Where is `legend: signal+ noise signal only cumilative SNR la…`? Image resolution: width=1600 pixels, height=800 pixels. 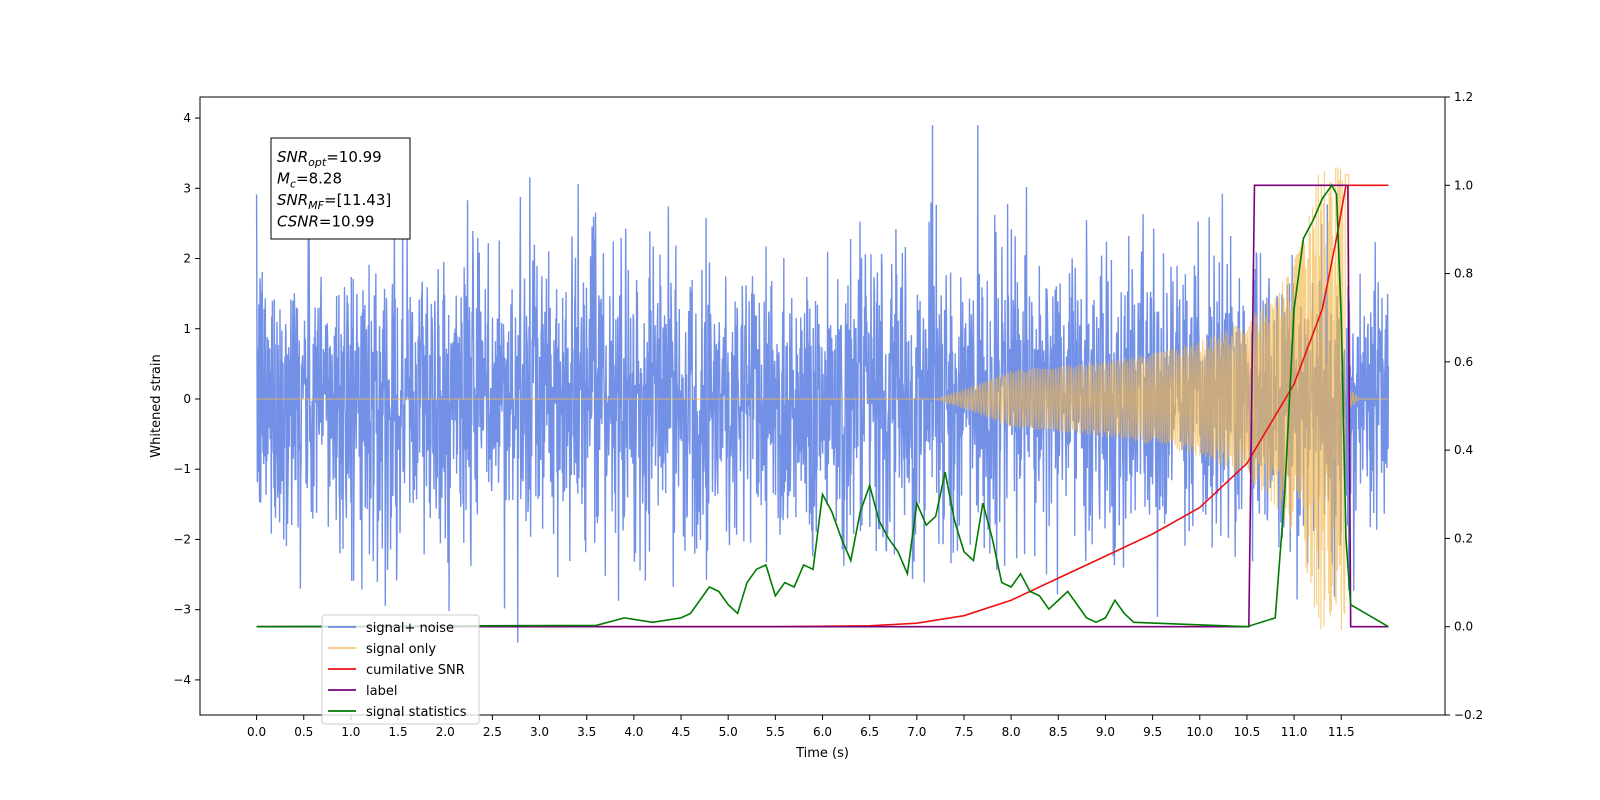
legend: signal+ noise signal only cumilative SNR la… is located at coordinates (400, 669).